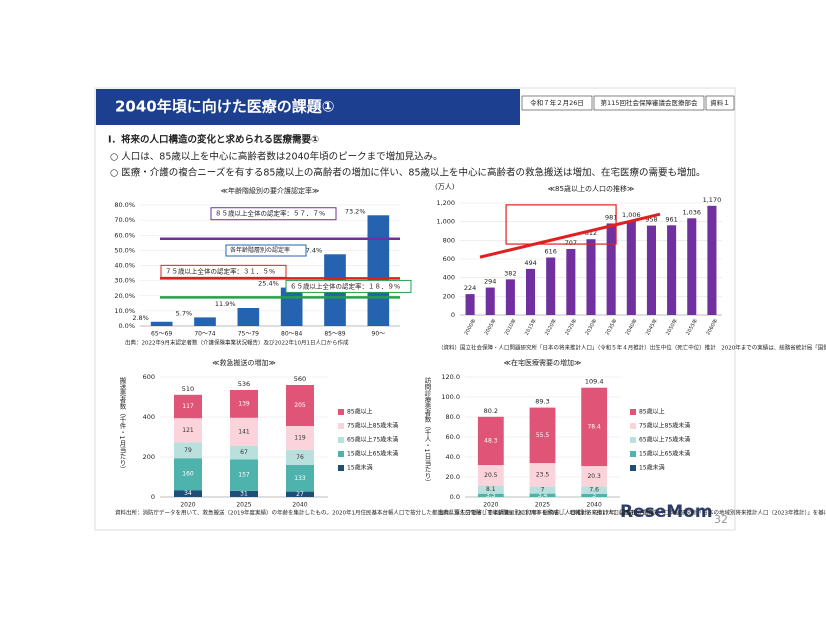 The width and height of the screenshot is (826, 620). I want to click on data-label: 3.4, so click(543, 495).